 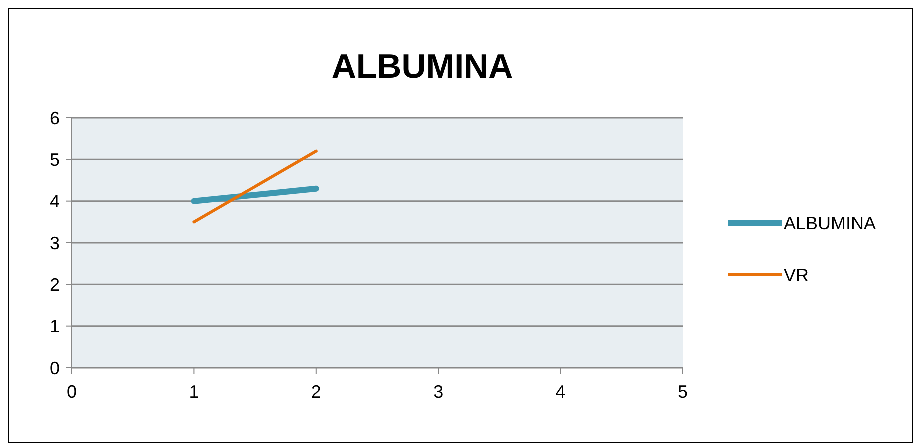 What do you see at coordinates (55, 118) in the screenshot?
I see `y-tick-label: 6` at bounding box center [55, 118].